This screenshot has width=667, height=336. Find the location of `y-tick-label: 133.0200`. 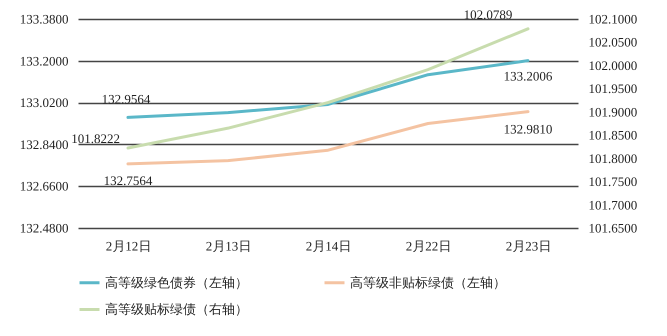

y-tick-label: 133.0200 is located at coordinates (44, 102).